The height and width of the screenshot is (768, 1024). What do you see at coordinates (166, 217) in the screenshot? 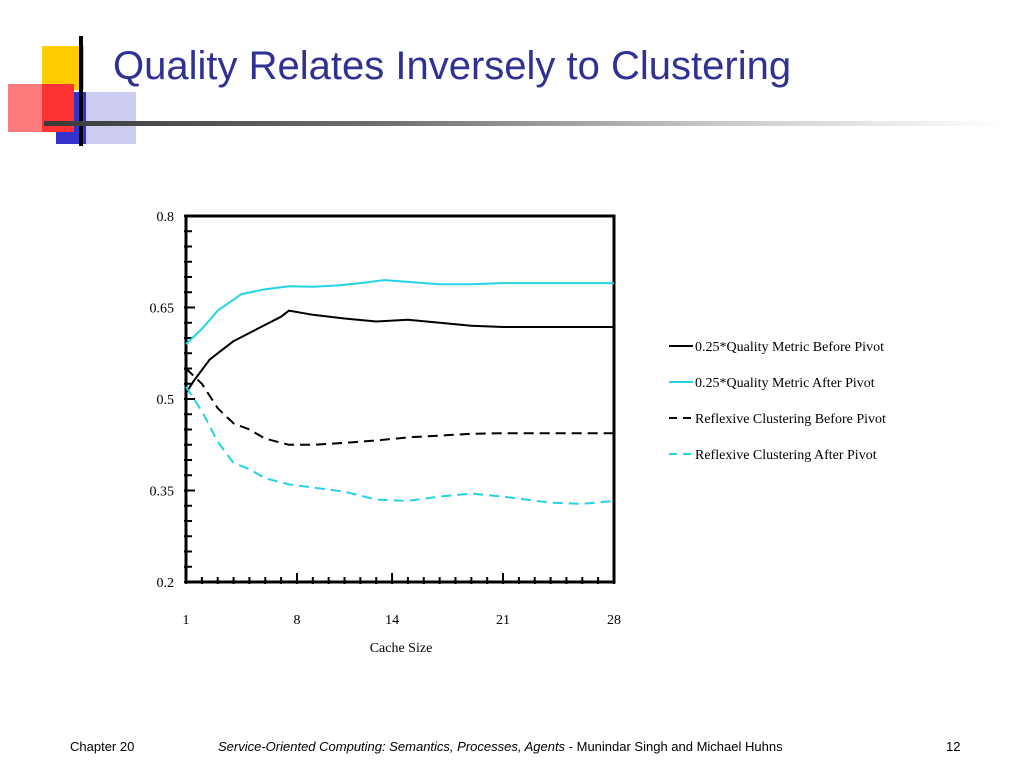
I see `y-tick-label: 0.8` at bounding box center [166, 217].